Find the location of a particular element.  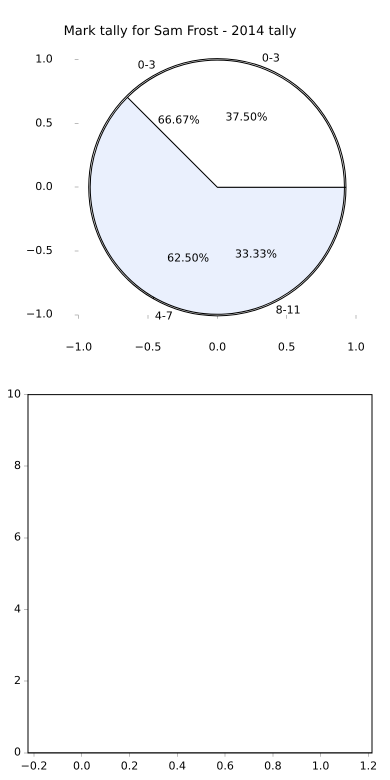

data-label: 62.50% is located at coordinates (188, 257).